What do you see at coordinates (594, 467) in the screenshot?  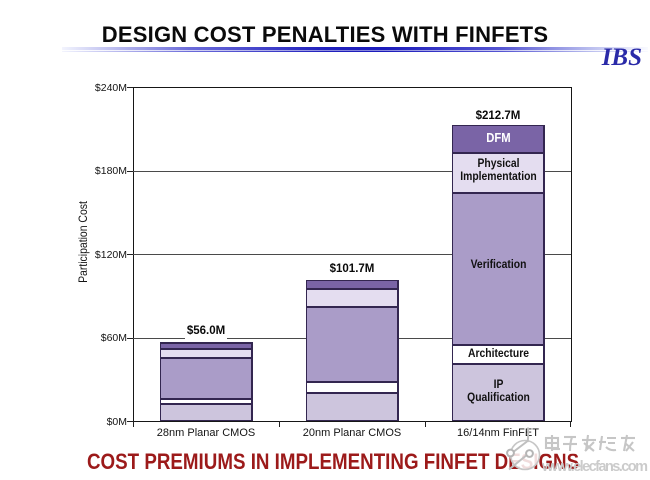 I see `svg-text: www.elecfans.com` at bounding box center [594, 467].